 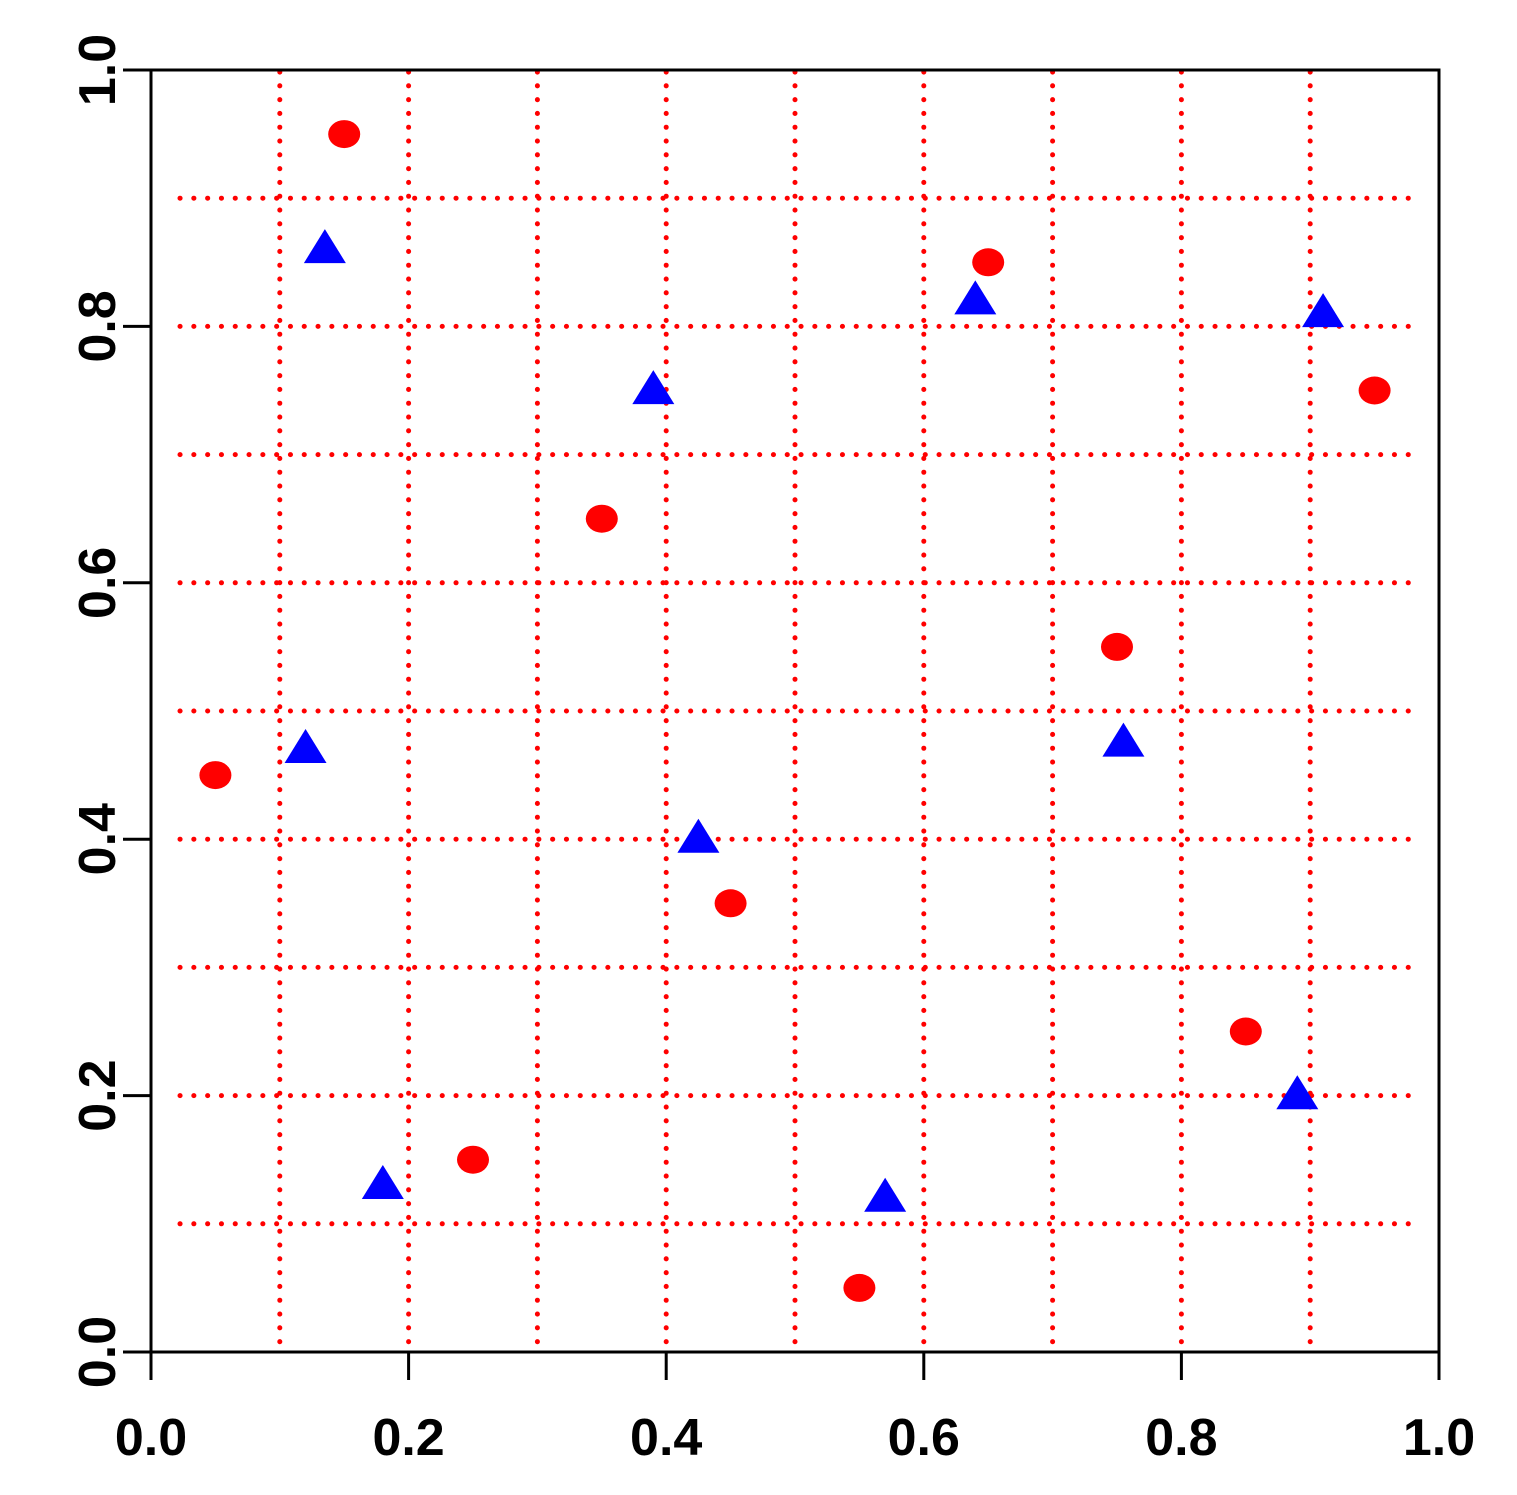 I want to click on x-tick-label: 0.4, so click(x=666, y=1438).